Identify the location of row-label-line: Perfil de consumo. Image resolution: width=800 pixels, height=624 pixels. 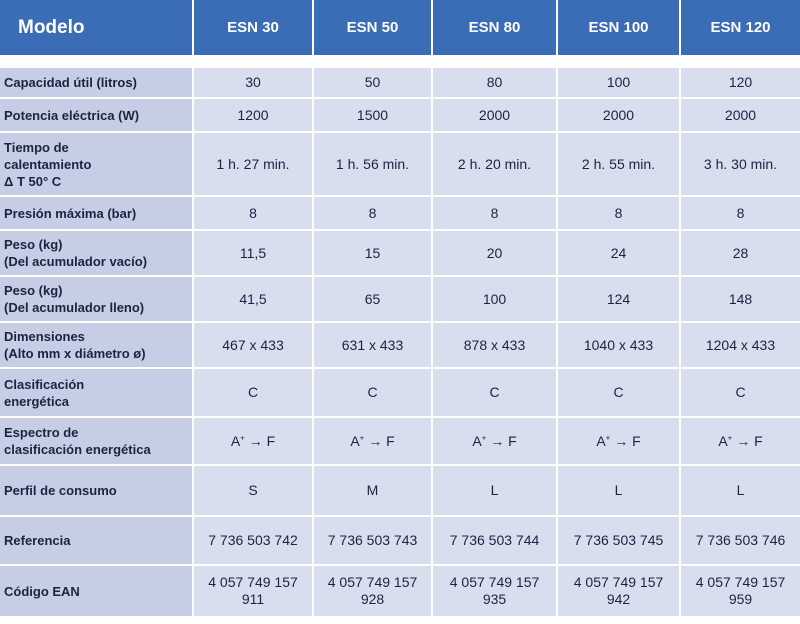
(60, 490).